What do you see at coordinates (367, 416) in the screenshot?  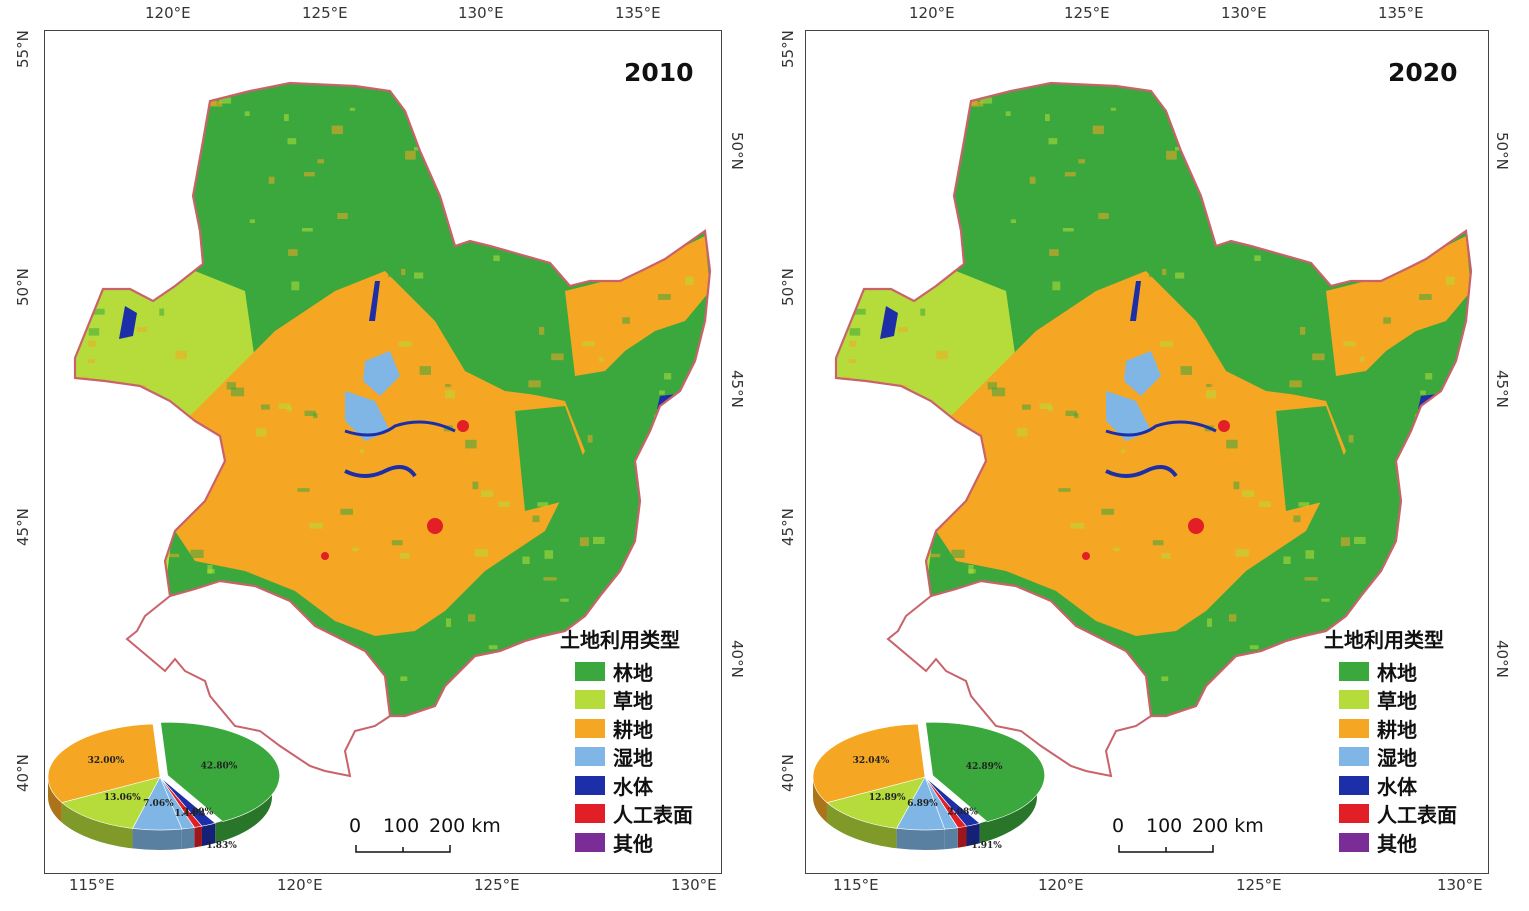 I see `wetland-patch` at bounding box center [367, 416].